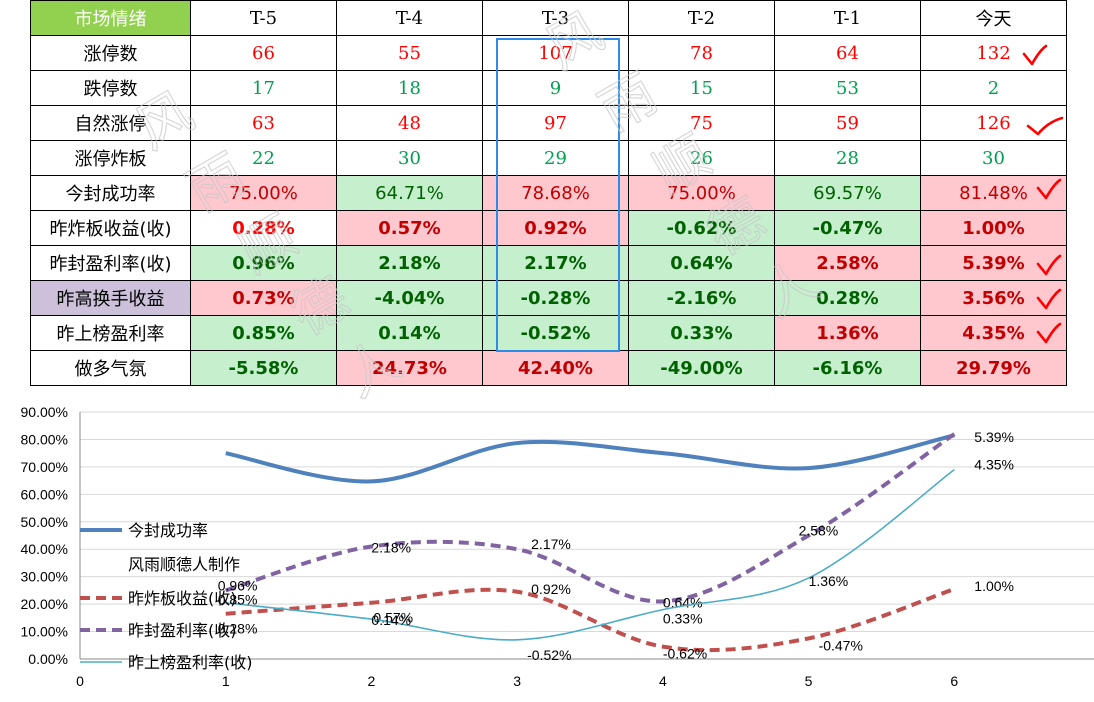  I want to click on y-tick-label: 10.00%, so click(44, 632).